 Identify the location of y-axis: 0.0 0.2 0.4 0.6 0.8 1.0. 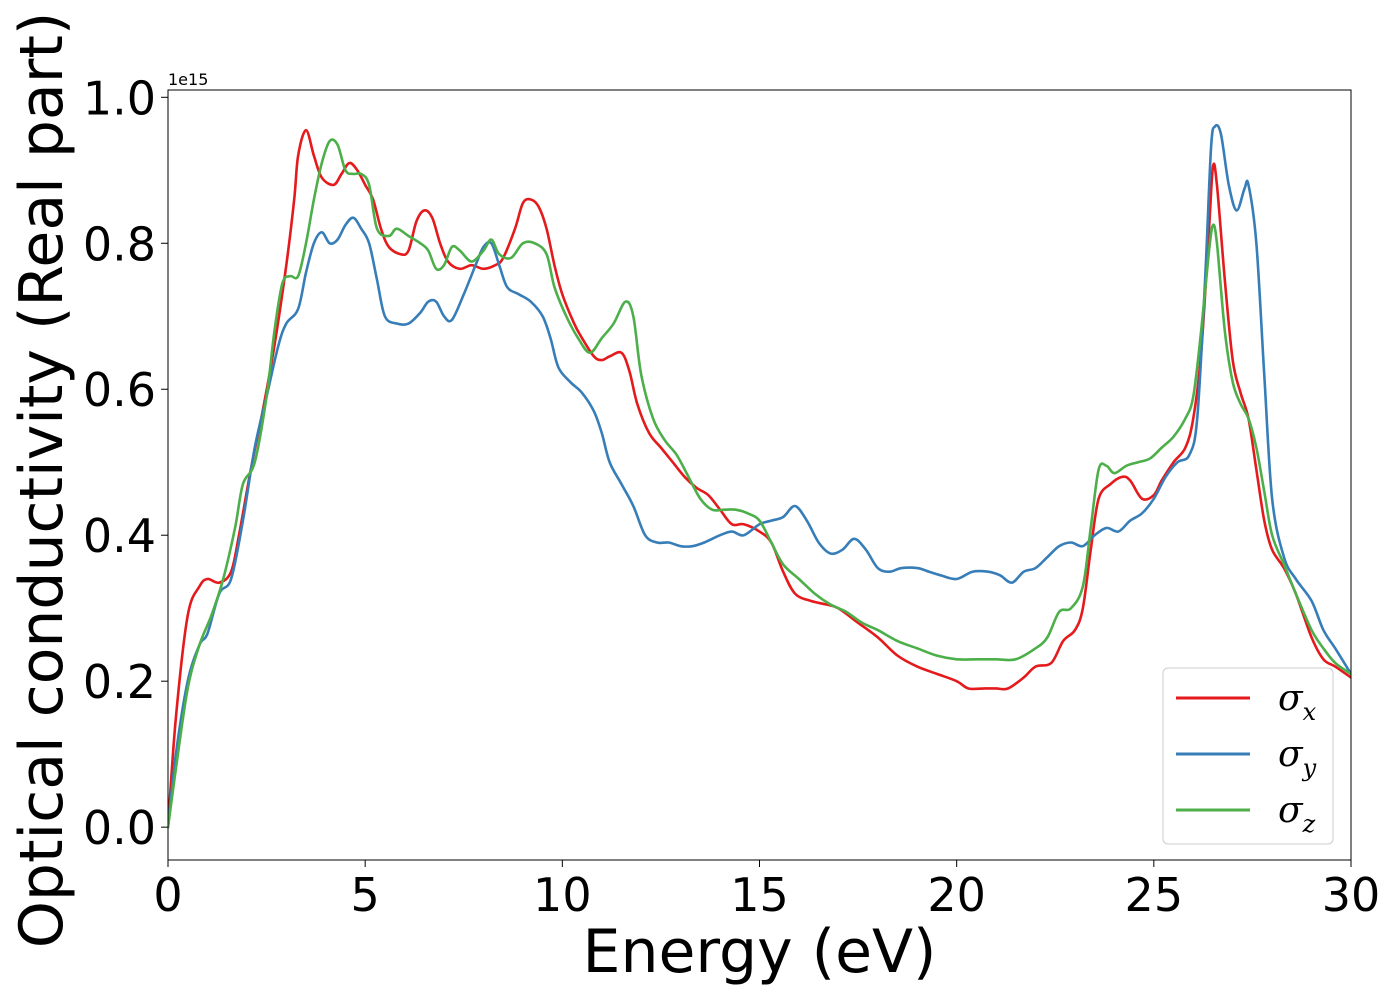
(125, 463).